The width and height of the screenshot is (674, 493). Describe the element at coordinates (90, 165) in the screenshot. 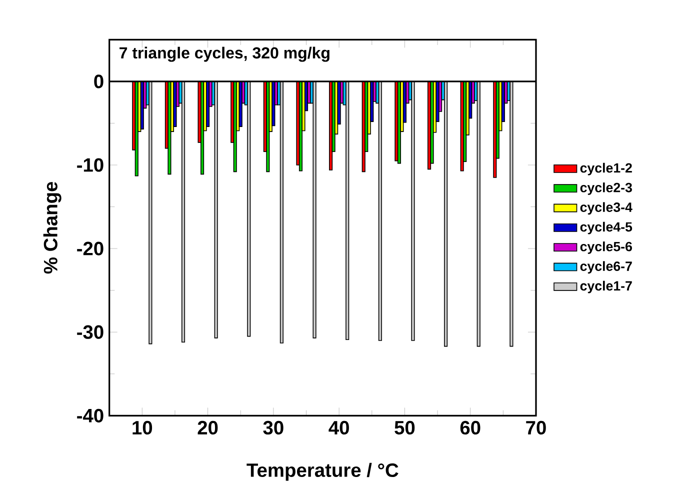

I see `y-tick-label: -10` at that location.